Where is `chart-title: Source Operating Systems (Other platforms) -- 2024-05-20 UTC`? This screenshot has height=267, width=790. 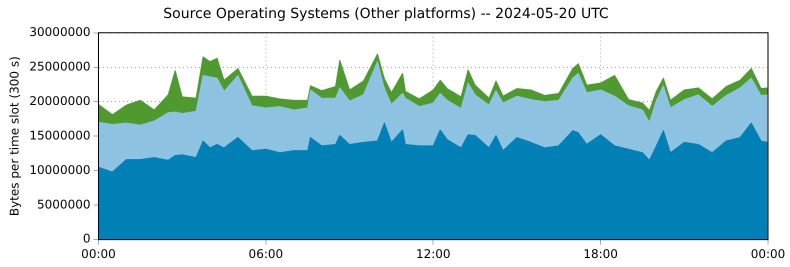 chart-title: Source Operating Systems (Other platforms) -- 2024-05-20 UTC is located at coordinates (386, 14).